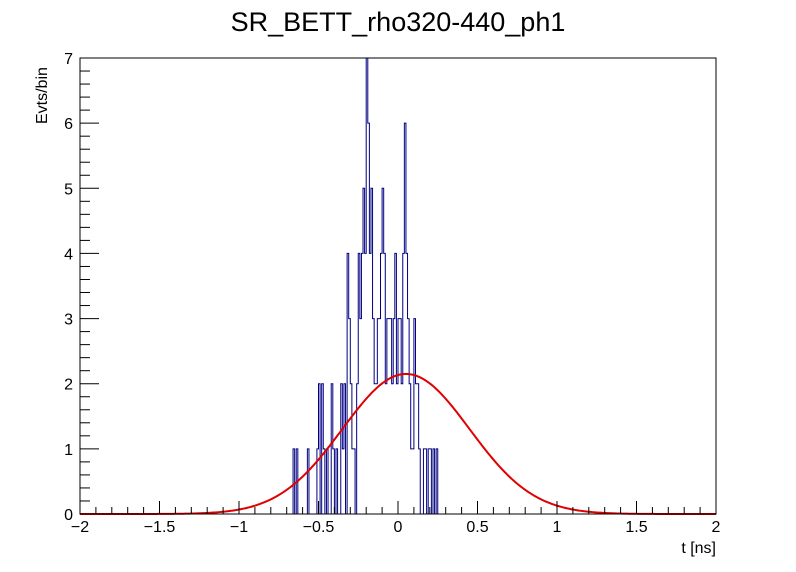 Image resolution: width=796 pixels, height=572 pixels. What do you see at coordinates (396, 518) in the screenshot?
I see `x-axis: −2 −1.5 −1 −0.5 0 0.5 1 1.5 2` at bounding box center [396, 518].